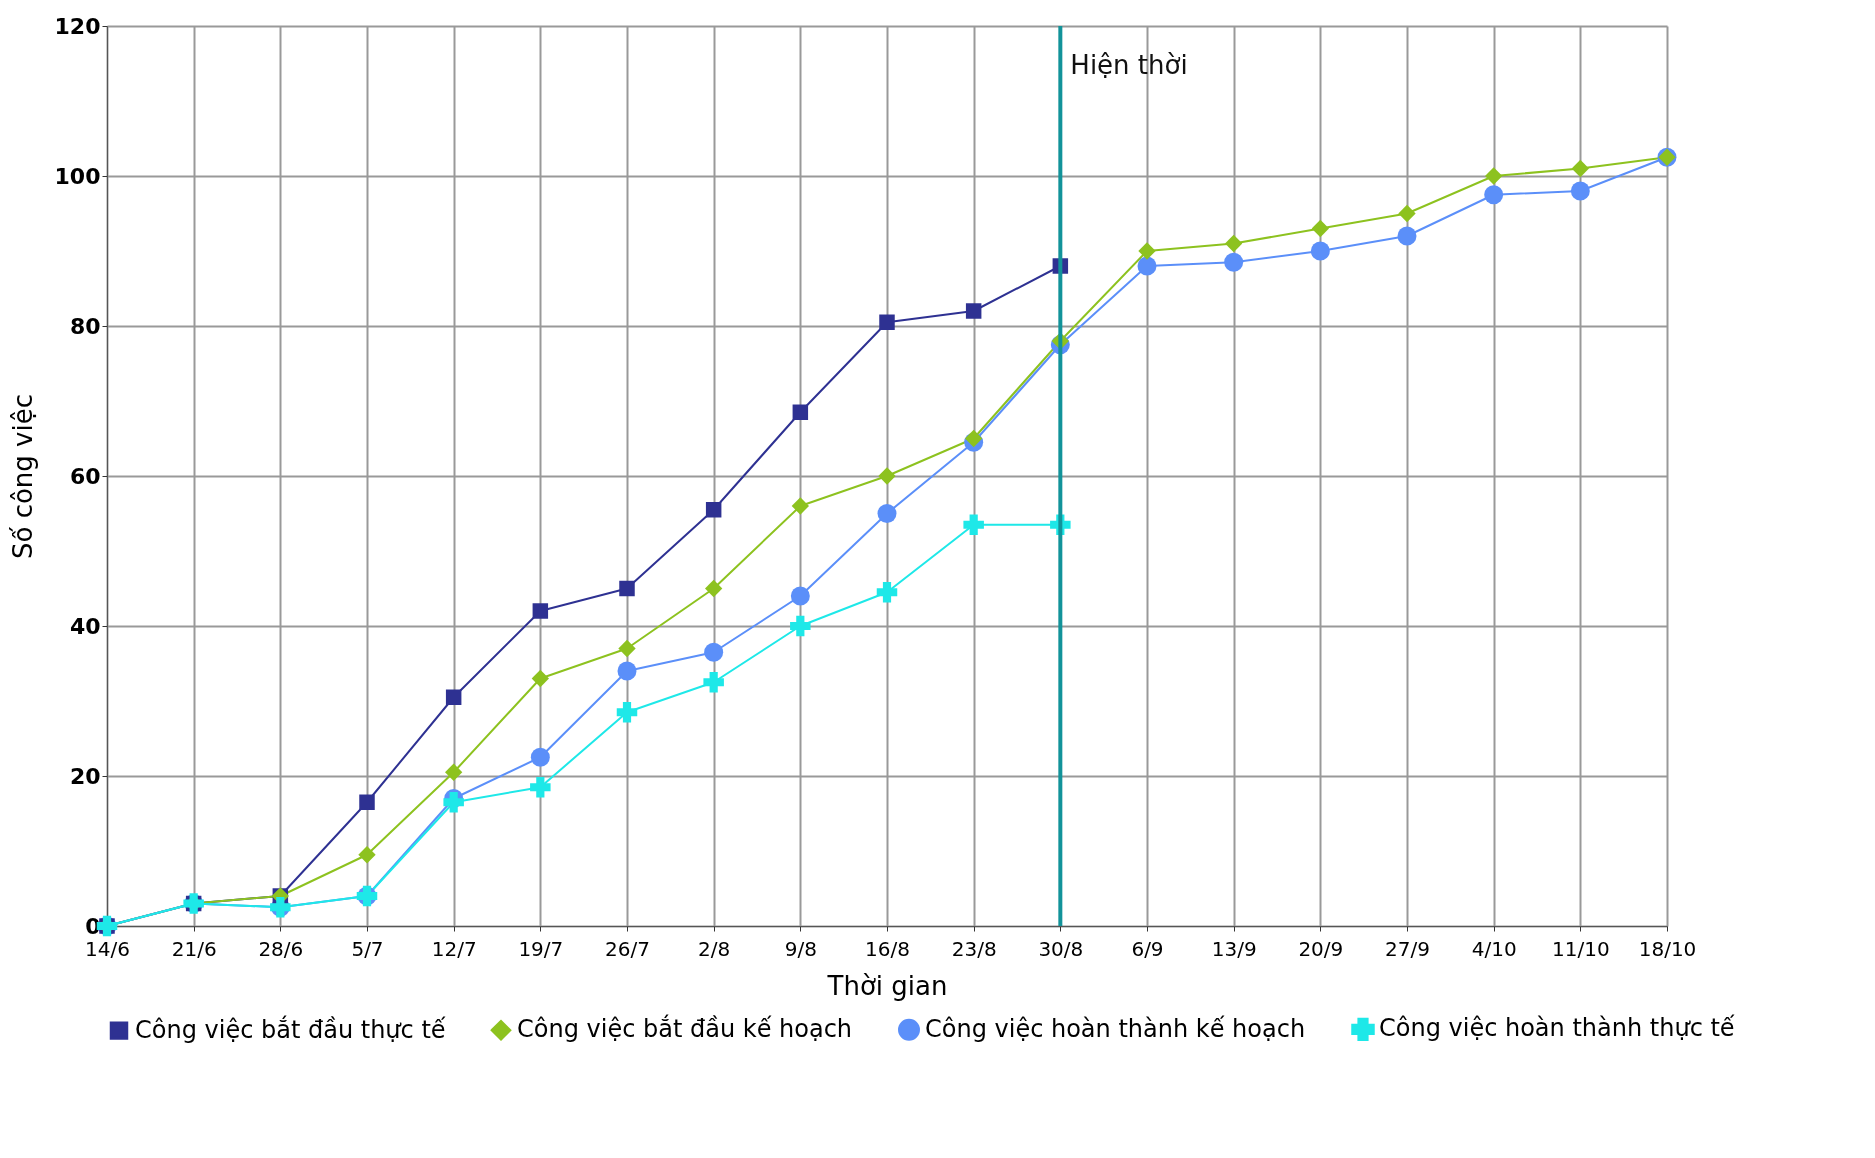  I want to click on y-tick-label: 100, so click(77, 176).